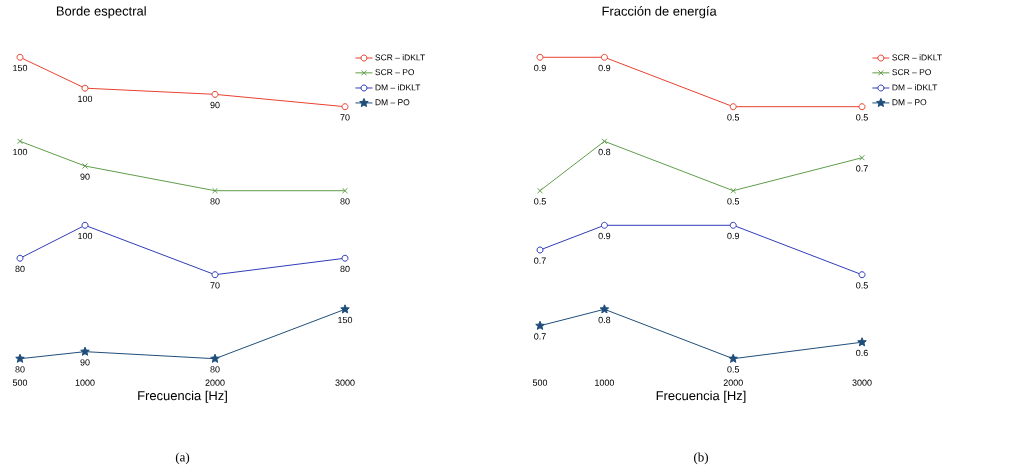 The width and height of the screenshot is (1016, 471). Describe the element at coordinates (701, 458) in the screenshot. I see `text: (b)` at that location.